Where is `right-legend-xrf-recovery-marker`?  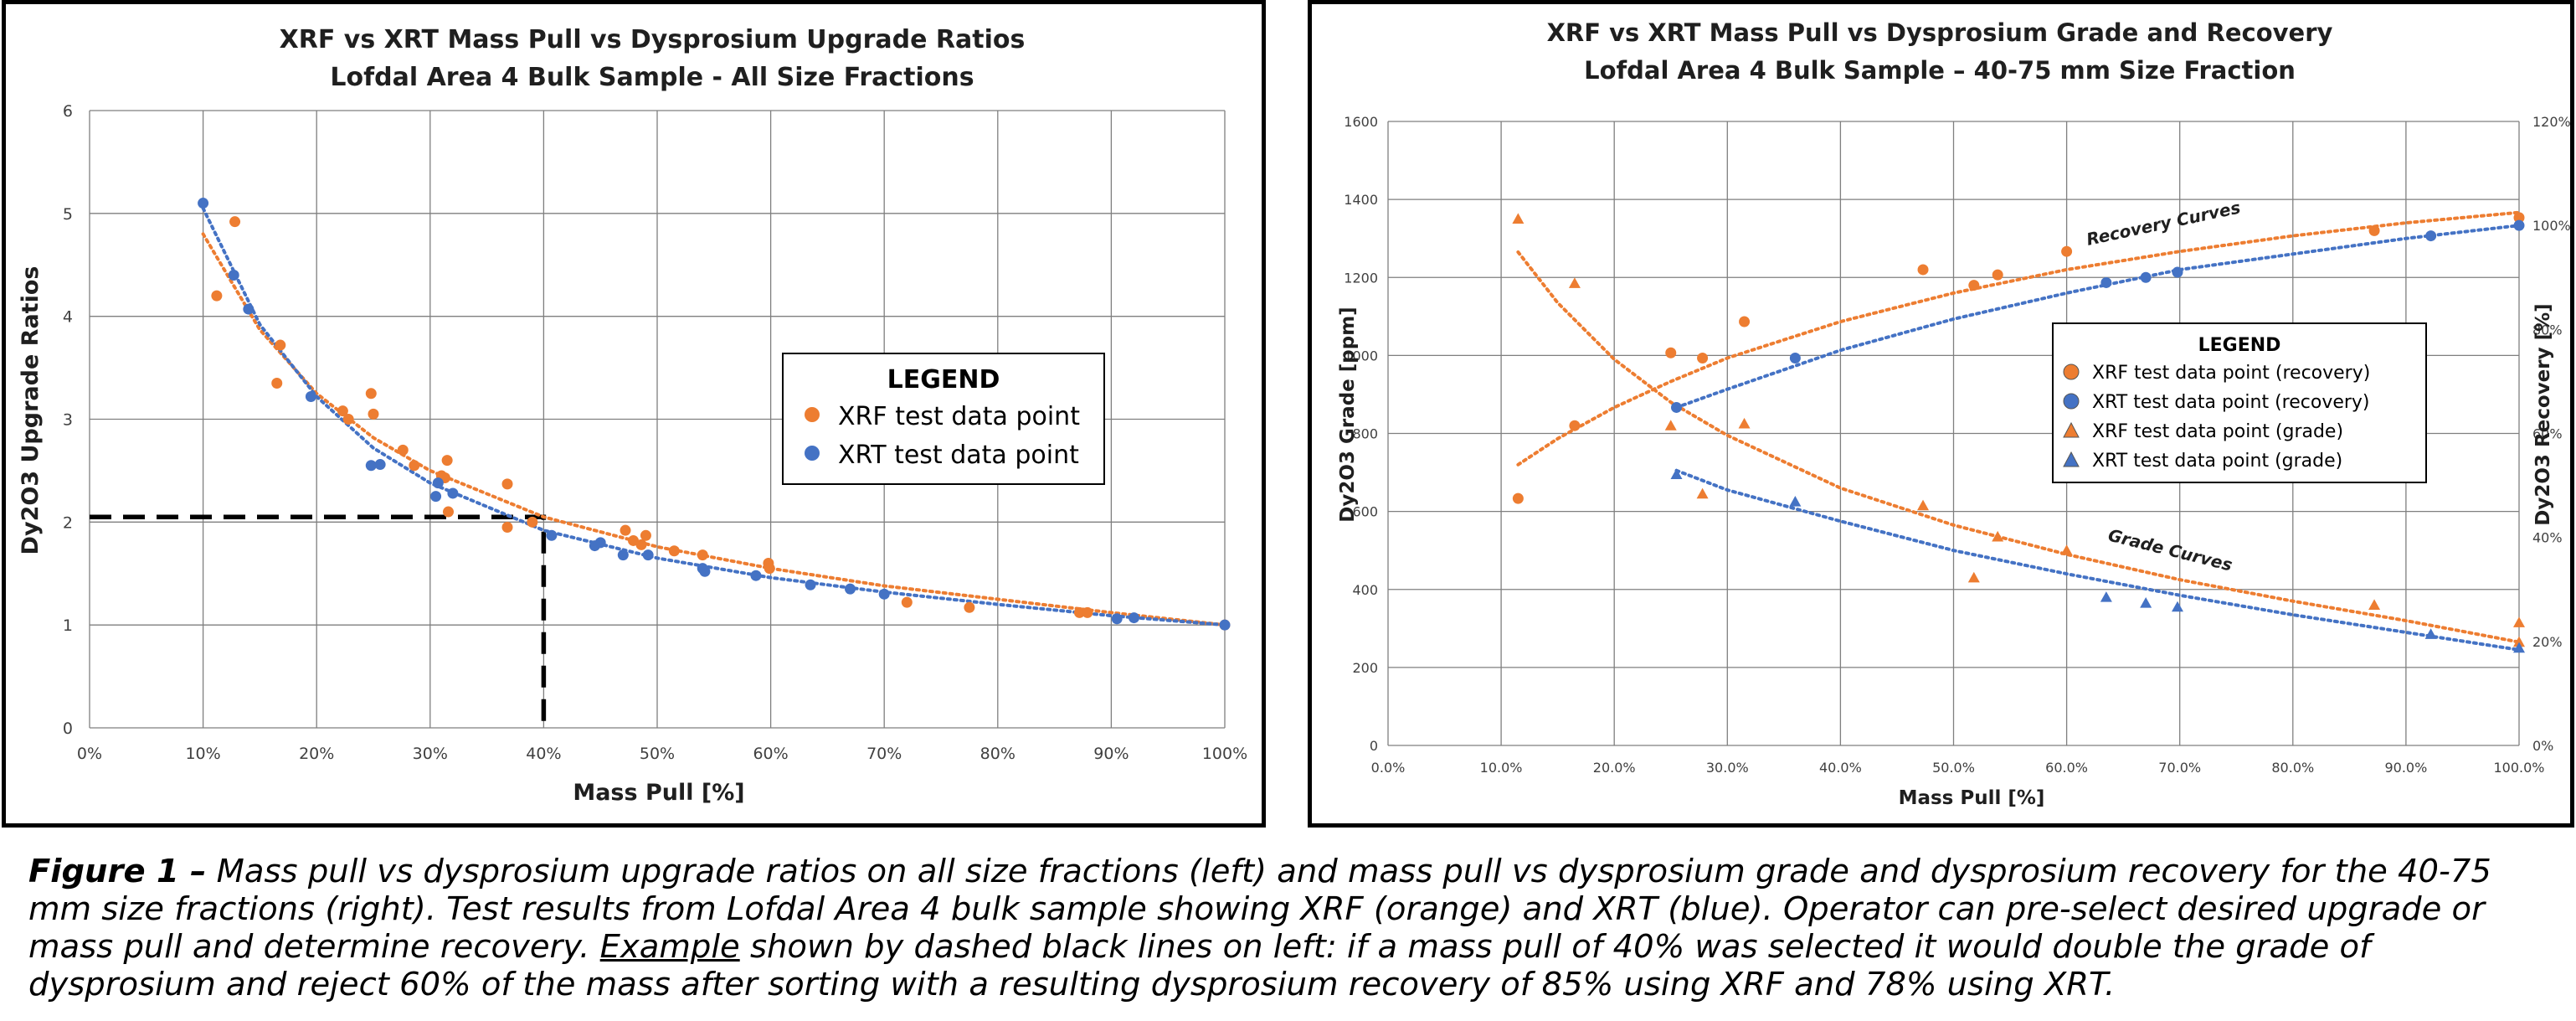 right-legend-xrf-recovery-marker is located at coordinates (2071, 372).